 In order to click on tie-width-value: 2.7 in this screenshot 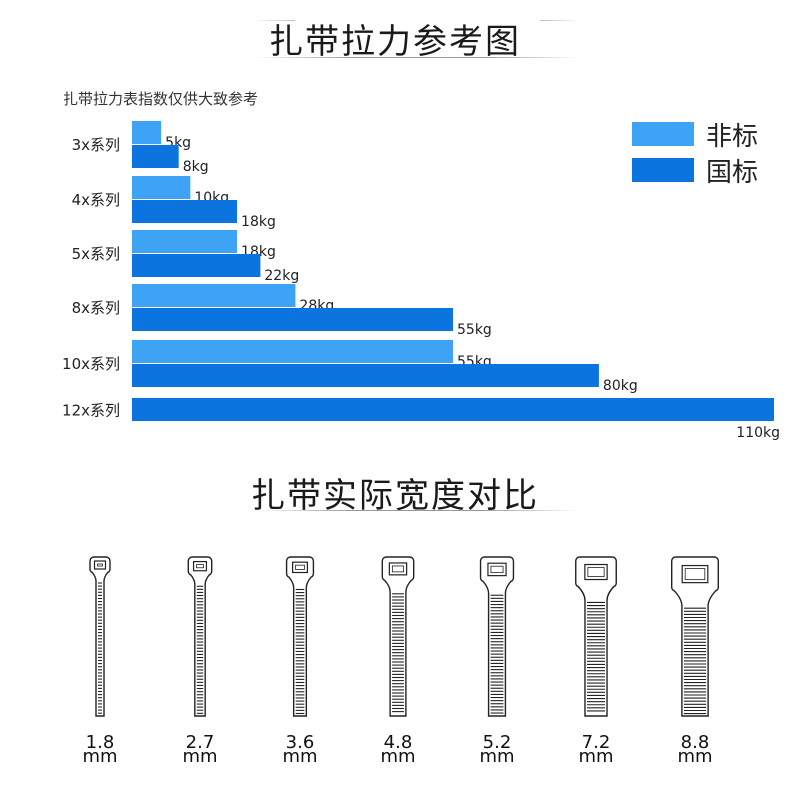, I will do `click(200, 742)`.